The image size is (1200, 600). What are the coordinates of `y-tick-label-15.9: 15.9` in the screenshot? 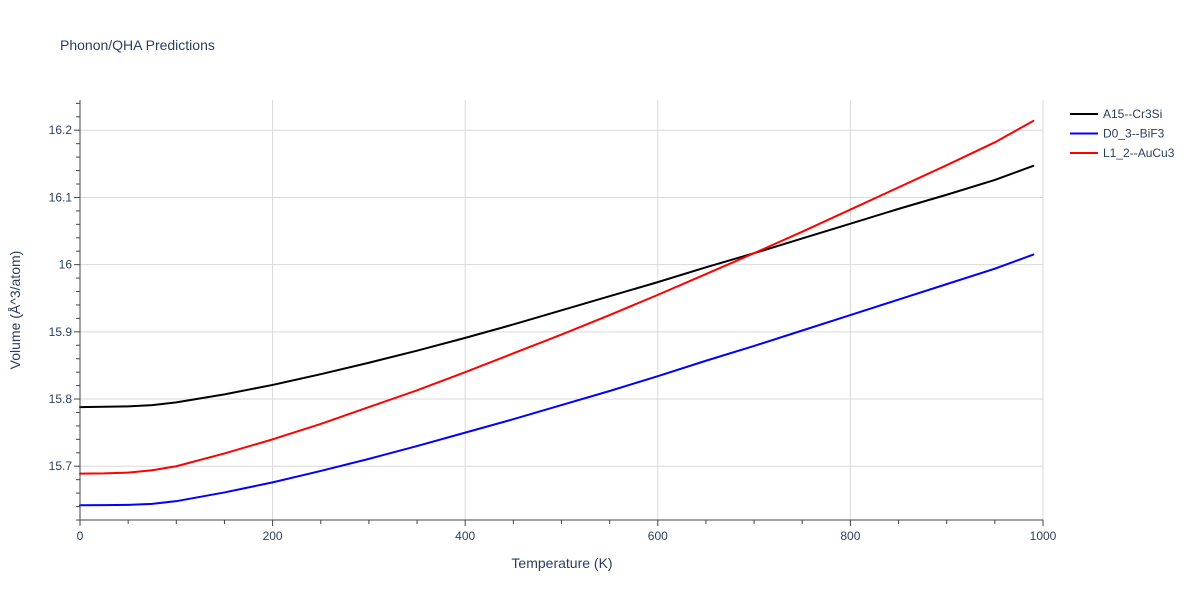 It's located at (61, 332).